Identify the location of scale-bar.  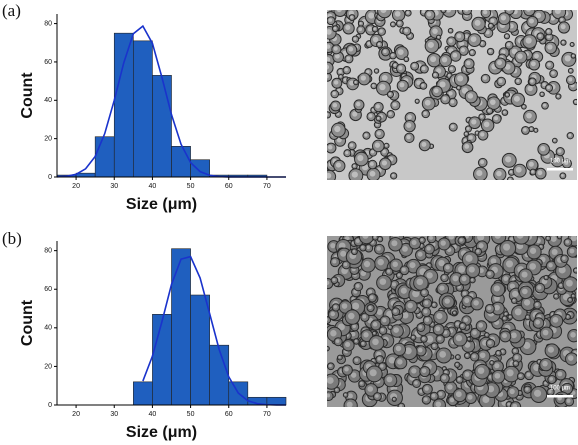
(560, 169).